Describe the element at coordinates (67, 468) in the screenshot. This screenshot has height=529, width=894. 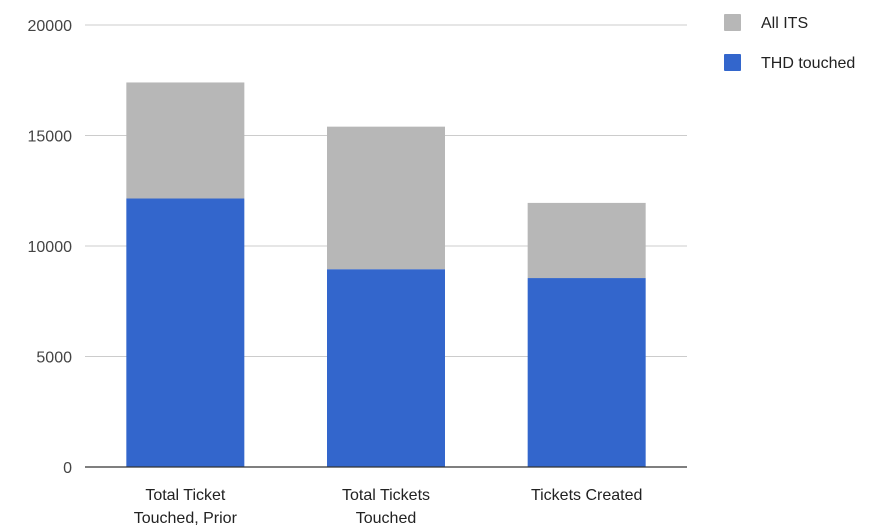
I see `y-tick-label: 0` at that location.